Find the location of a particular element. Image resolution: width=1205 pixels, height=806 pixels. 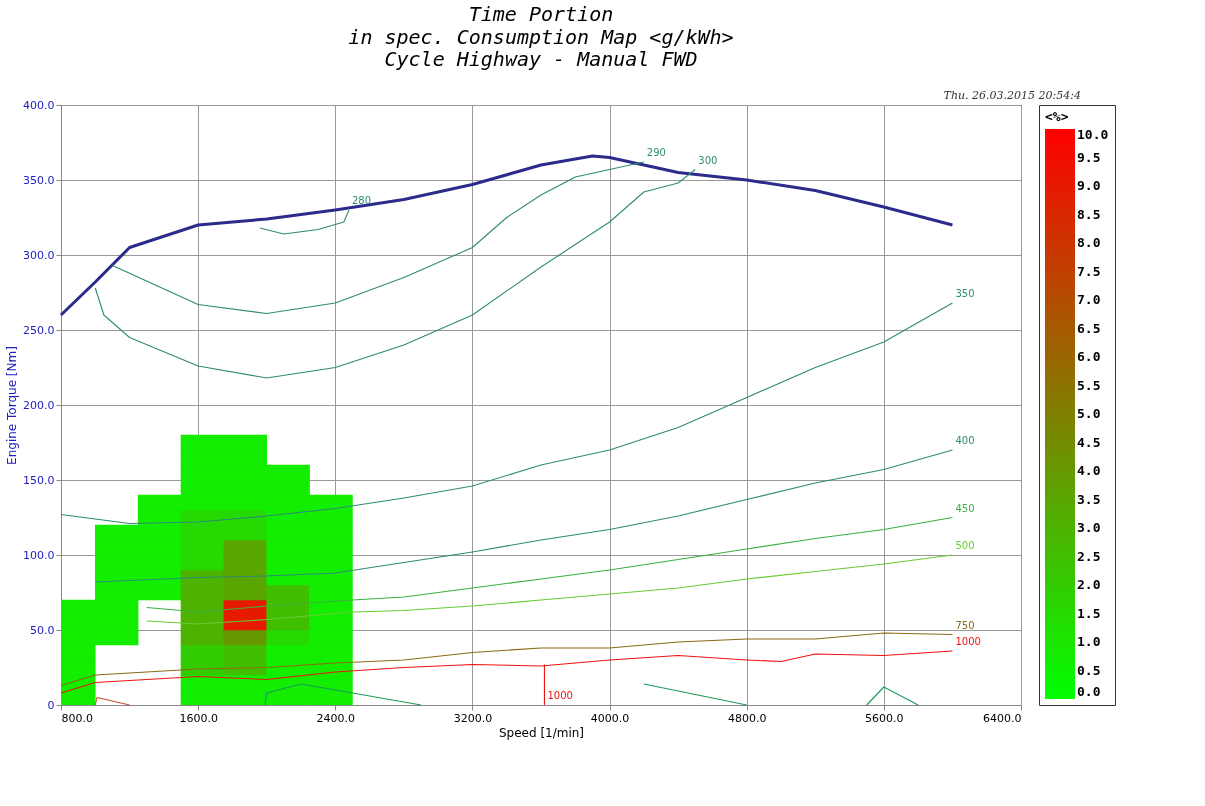

color-bar-label: 9.0 is located at coordinates (1089, 185).